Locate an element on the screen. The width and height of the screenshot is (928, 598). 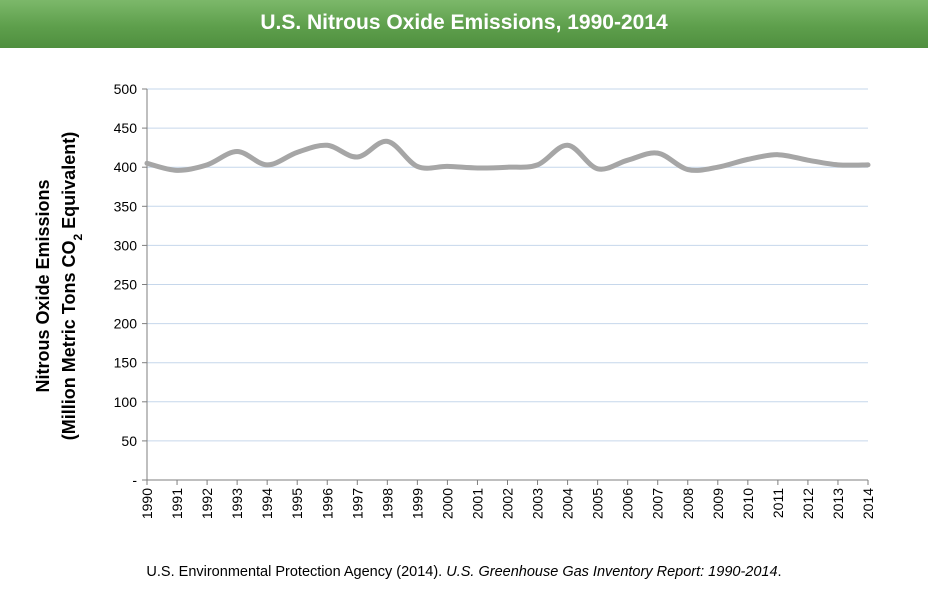
data-point-1997 is located at coordinates (357, 157).